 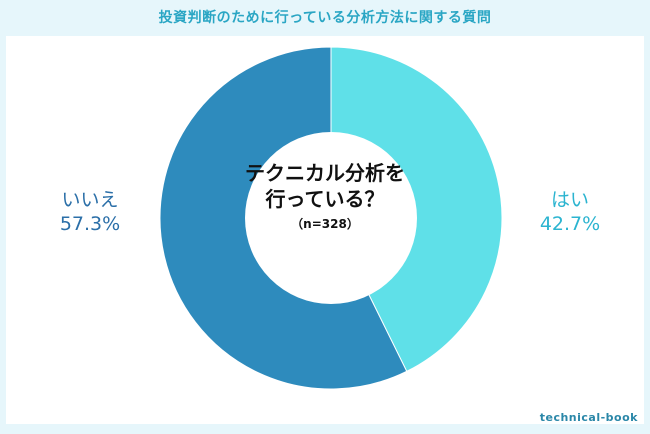 What do you see at coordinates (90, 200) in the screenshot?
I see `label-no-name: いいえ` at bounding box center [90, 200].